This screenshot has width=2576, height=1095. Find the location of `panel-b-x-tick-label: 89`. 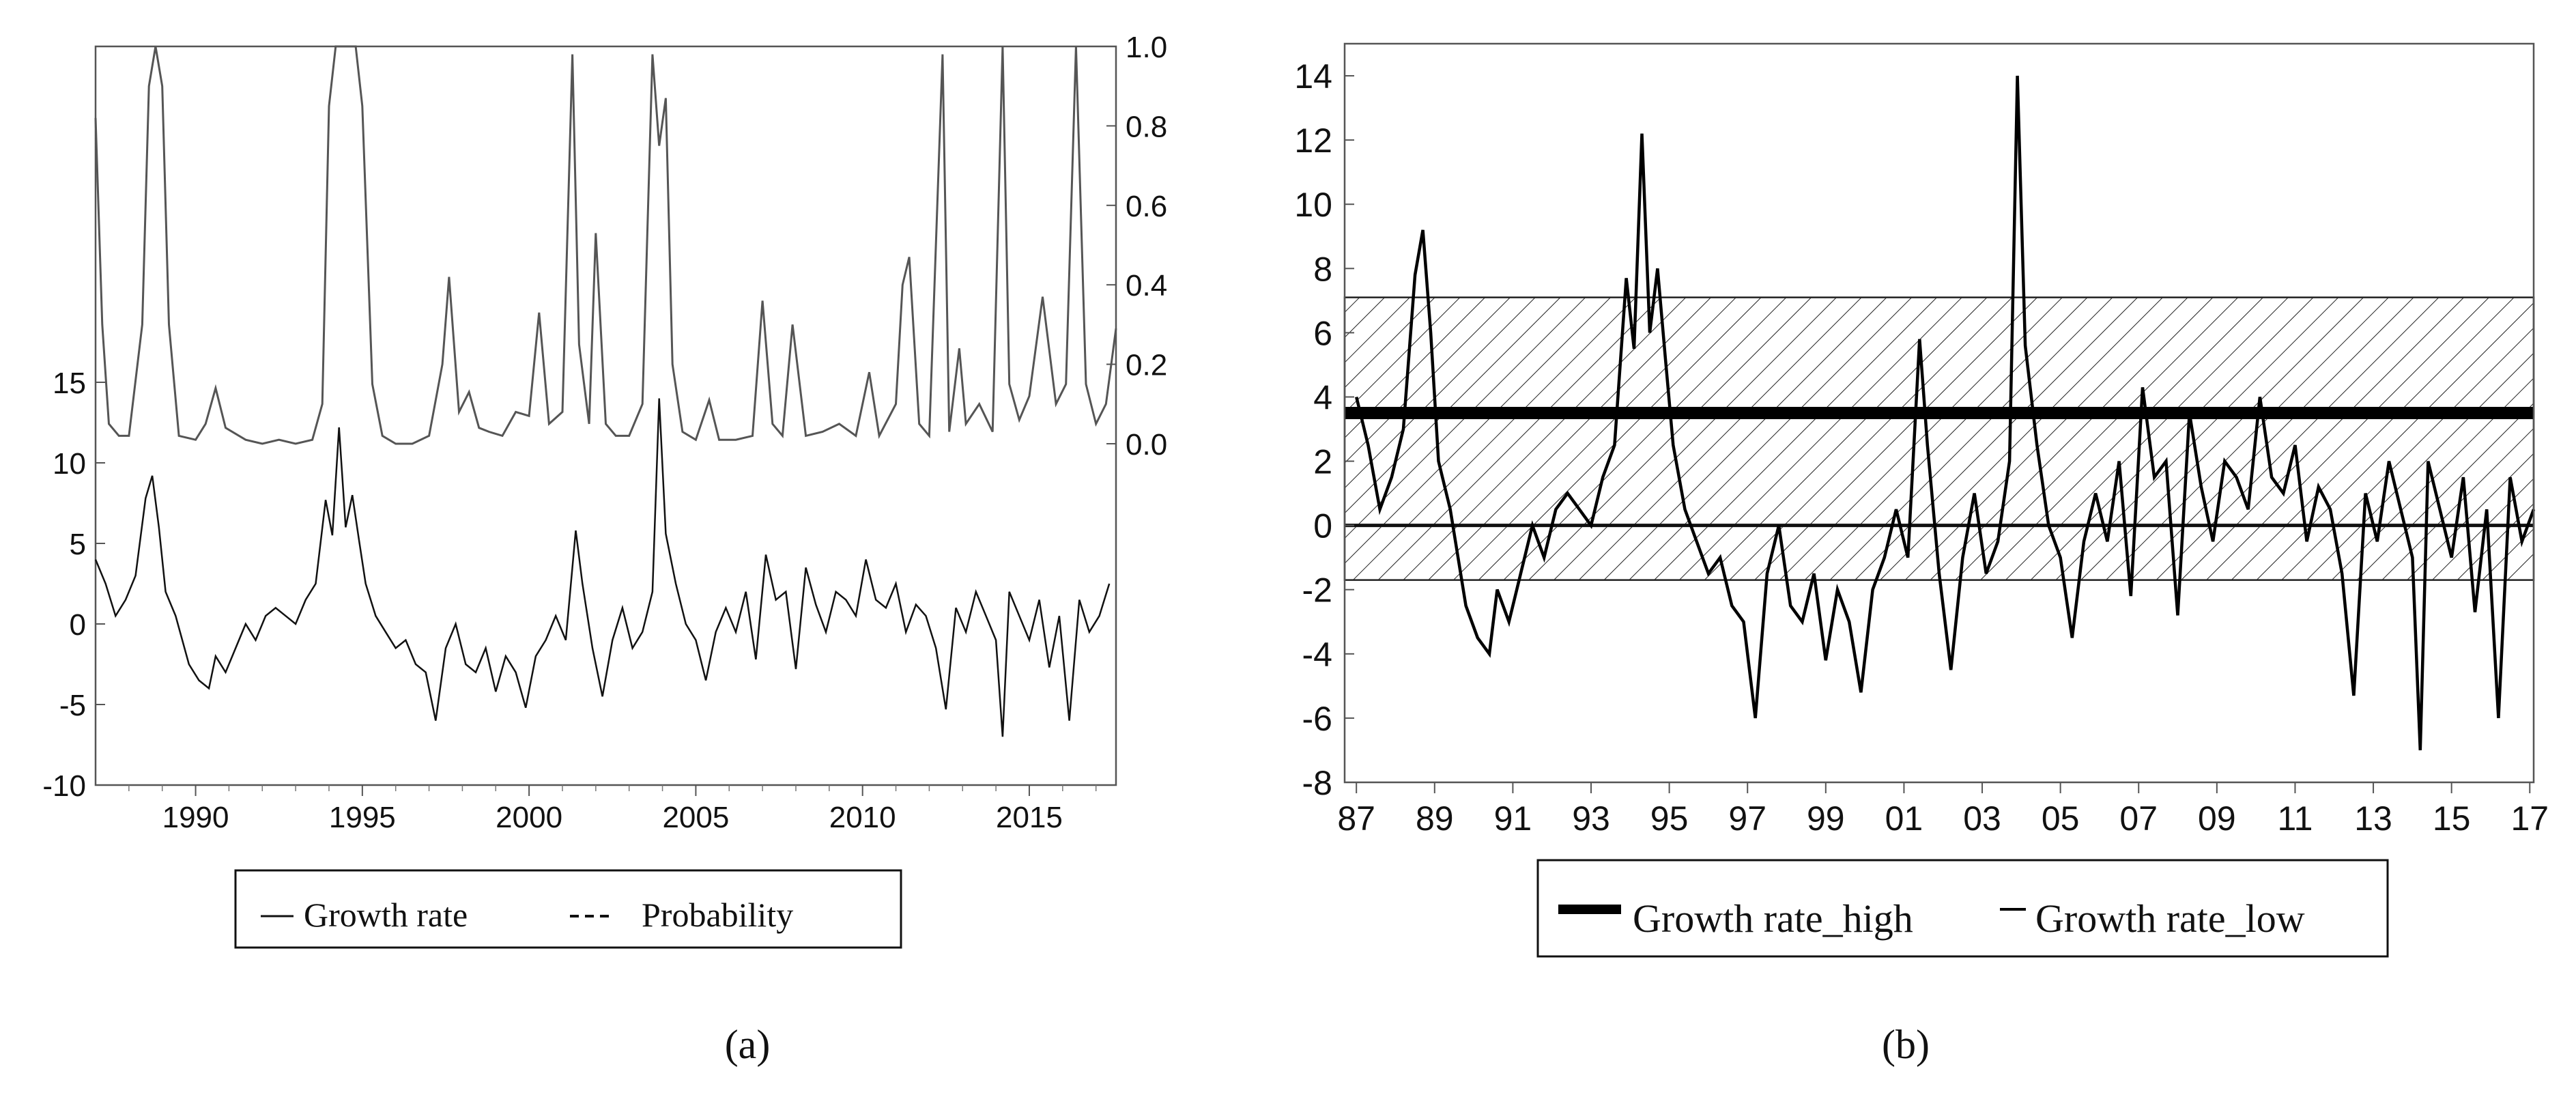

panel-b-x-tick-label: 89 is located at coordinates (1435, 818).